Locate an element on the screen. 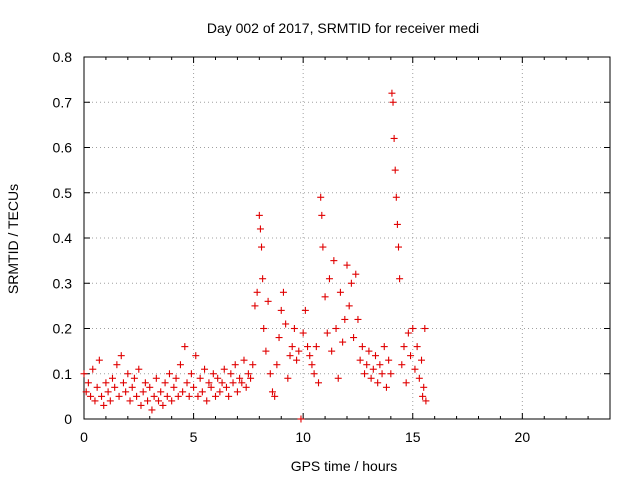  y-tick-label: 0.1 is located at coordinates (63, 374).